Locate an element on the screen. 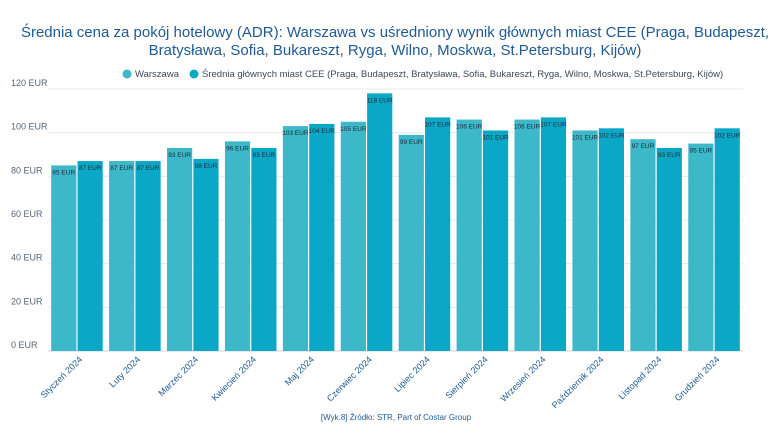 The image size is (769, 433). y-tick-label: 120 EUR is located at coordinates (29, 83).